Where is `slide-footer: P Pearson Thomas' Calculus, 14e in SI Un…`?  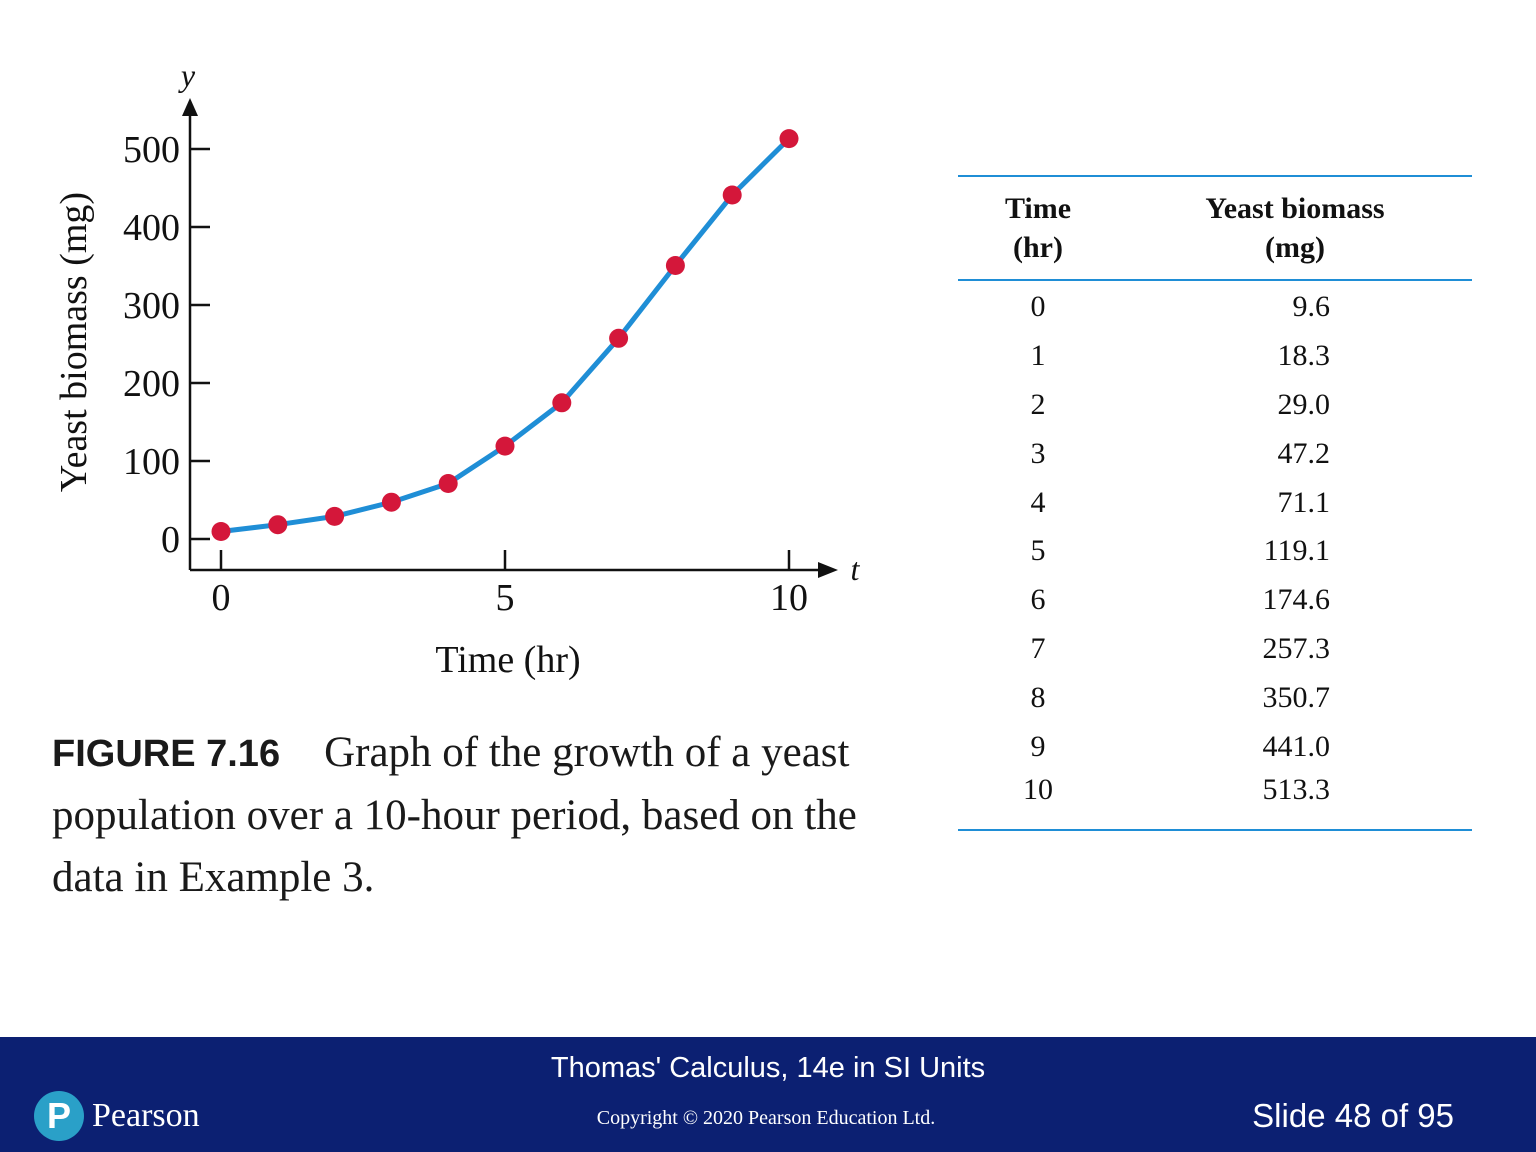
slide-footer: P Pearson Thomas' Calculus, 14e in SI Un… is located at coordinates (768, 1094).